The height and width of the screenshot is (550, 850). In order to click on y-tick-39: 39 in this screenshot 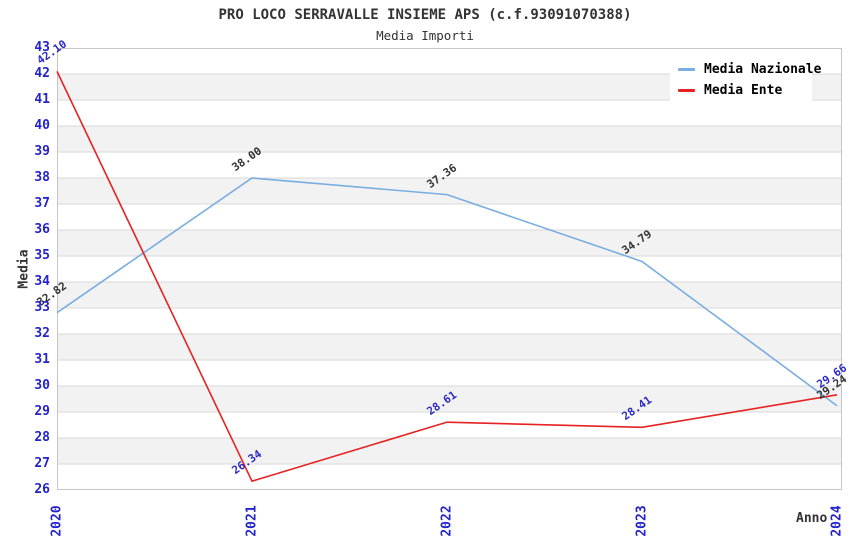, I will do `click(42, 151)`.